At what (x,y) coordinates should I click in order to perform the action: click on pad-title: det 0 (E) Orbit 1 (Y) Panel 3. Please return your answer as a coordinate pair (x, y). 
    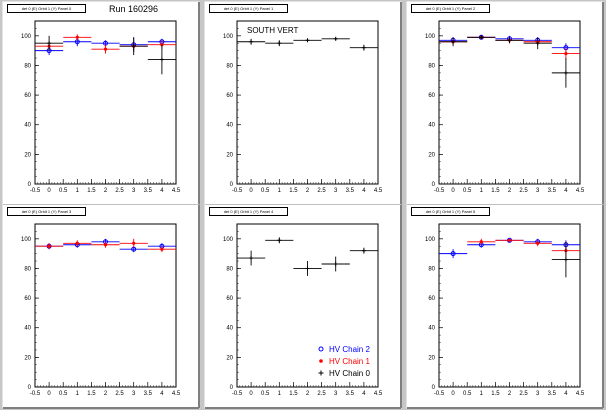
    Looking at the image, I should click on (46, 211).